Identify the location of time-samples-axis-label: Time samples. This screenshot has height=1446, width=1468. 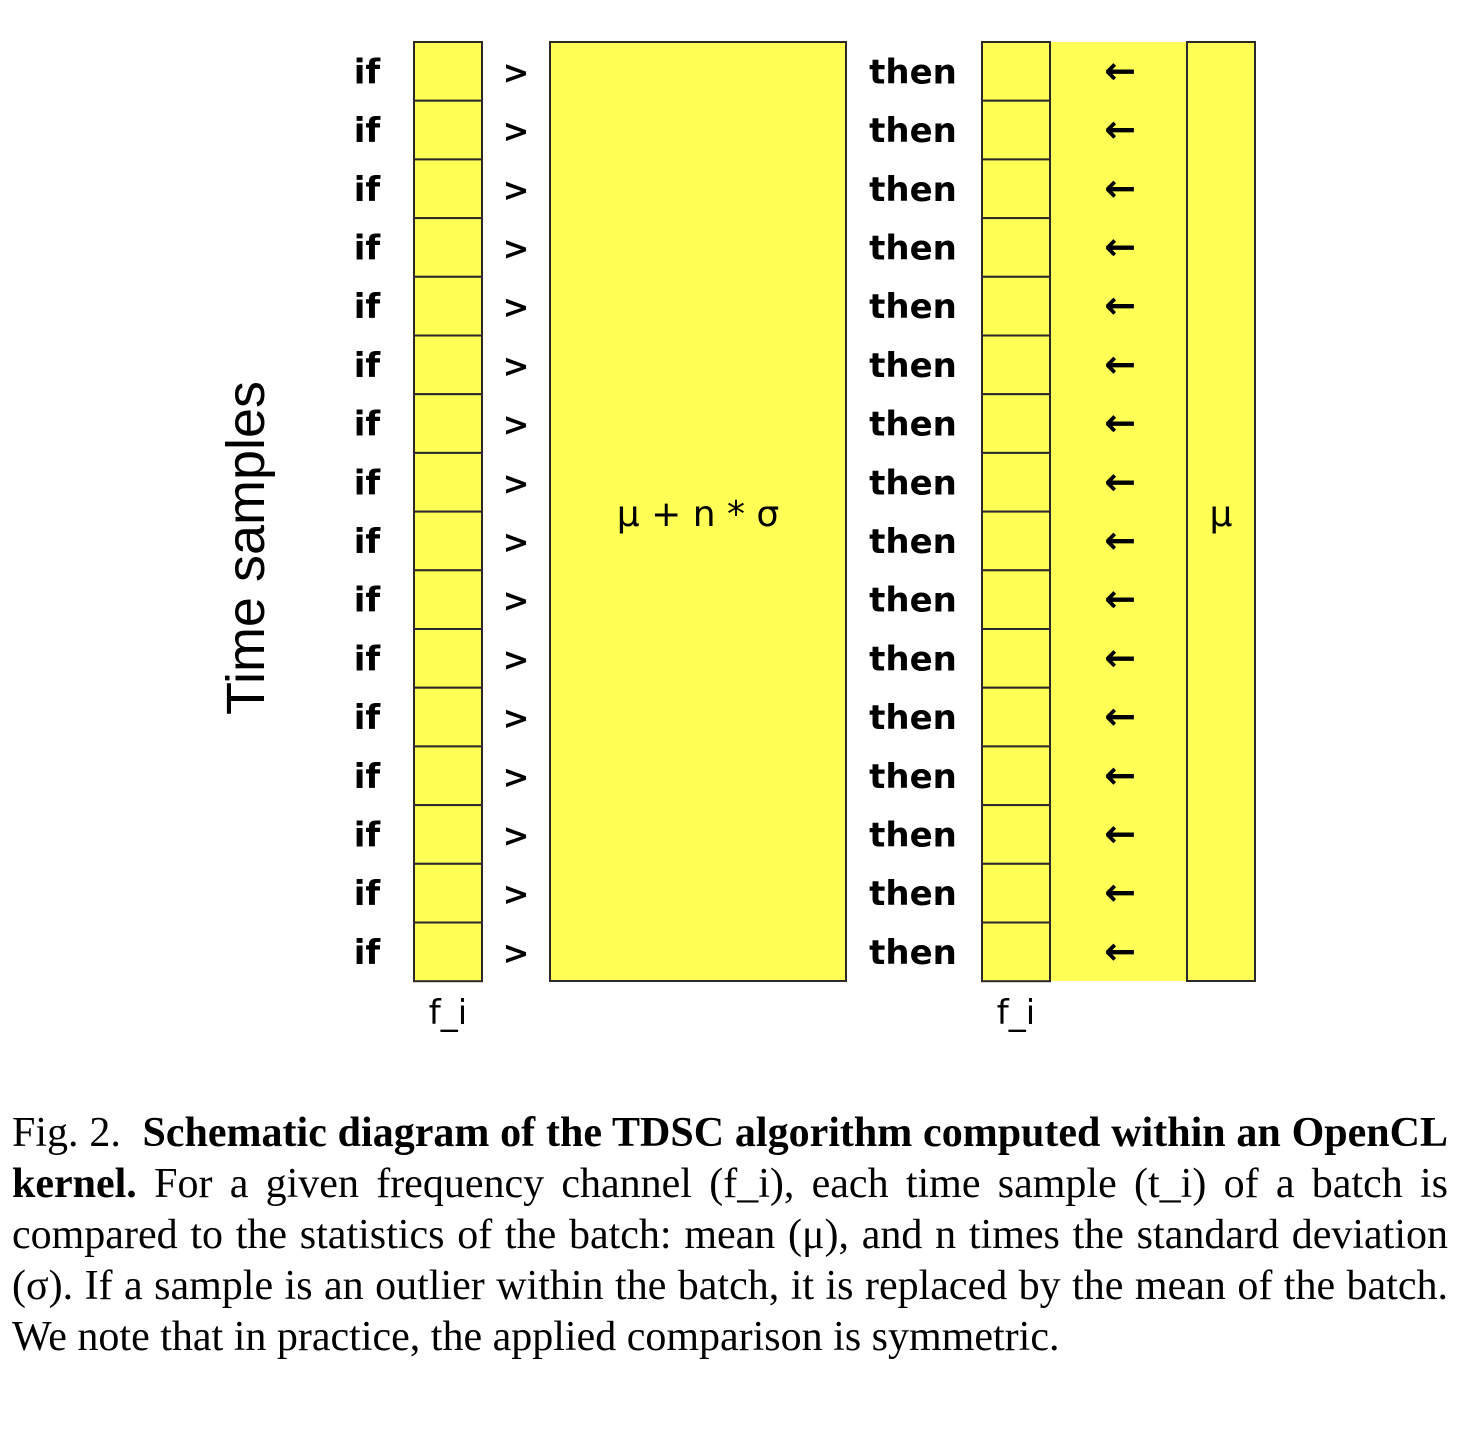
(246, 548).